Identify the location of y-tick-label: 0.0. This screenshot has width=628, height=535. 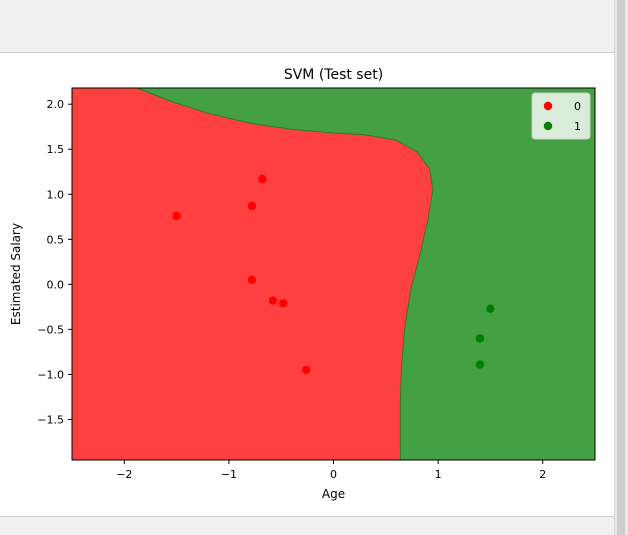
(56, 284).